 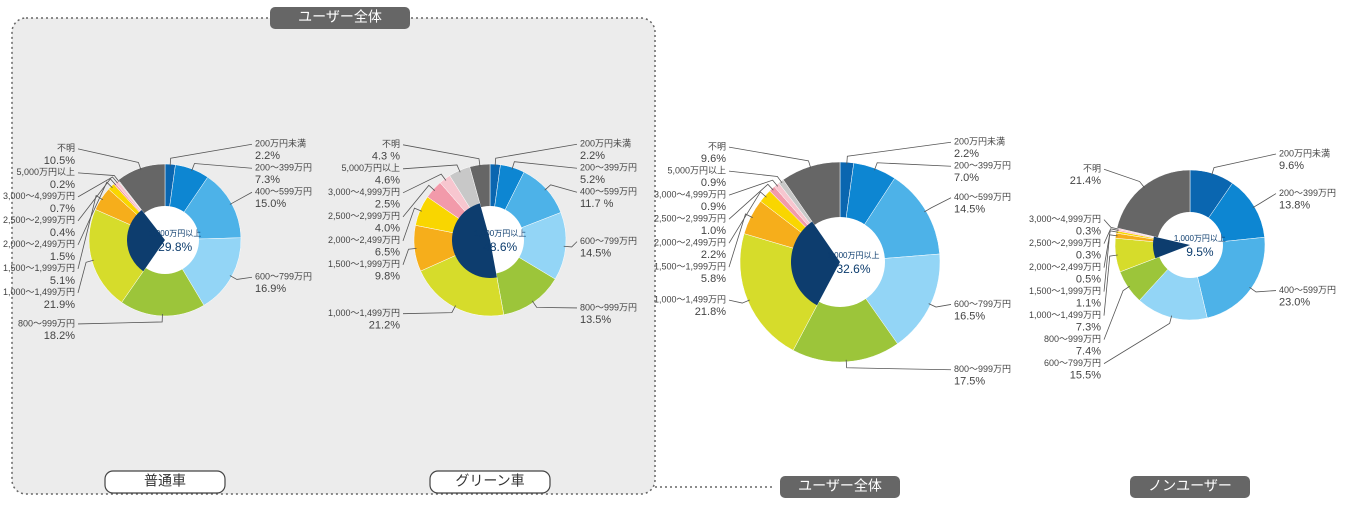 I want to click on chart-title: 普通車, so click(x=165, y=481).